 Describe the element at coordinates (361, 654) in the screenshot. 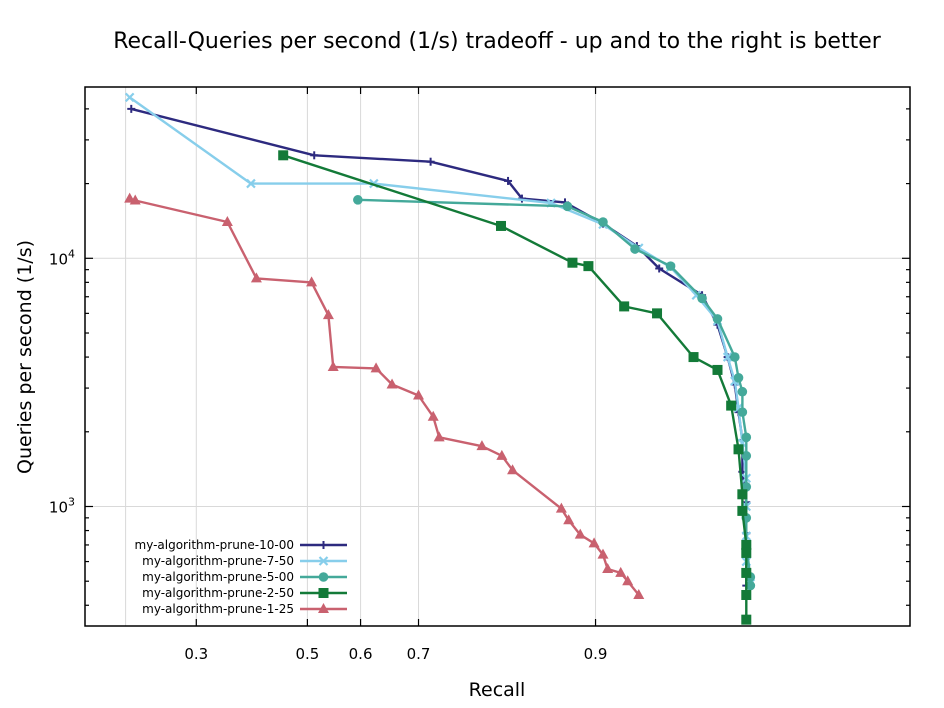

I see `x-tick-label: 0.6` at that location.